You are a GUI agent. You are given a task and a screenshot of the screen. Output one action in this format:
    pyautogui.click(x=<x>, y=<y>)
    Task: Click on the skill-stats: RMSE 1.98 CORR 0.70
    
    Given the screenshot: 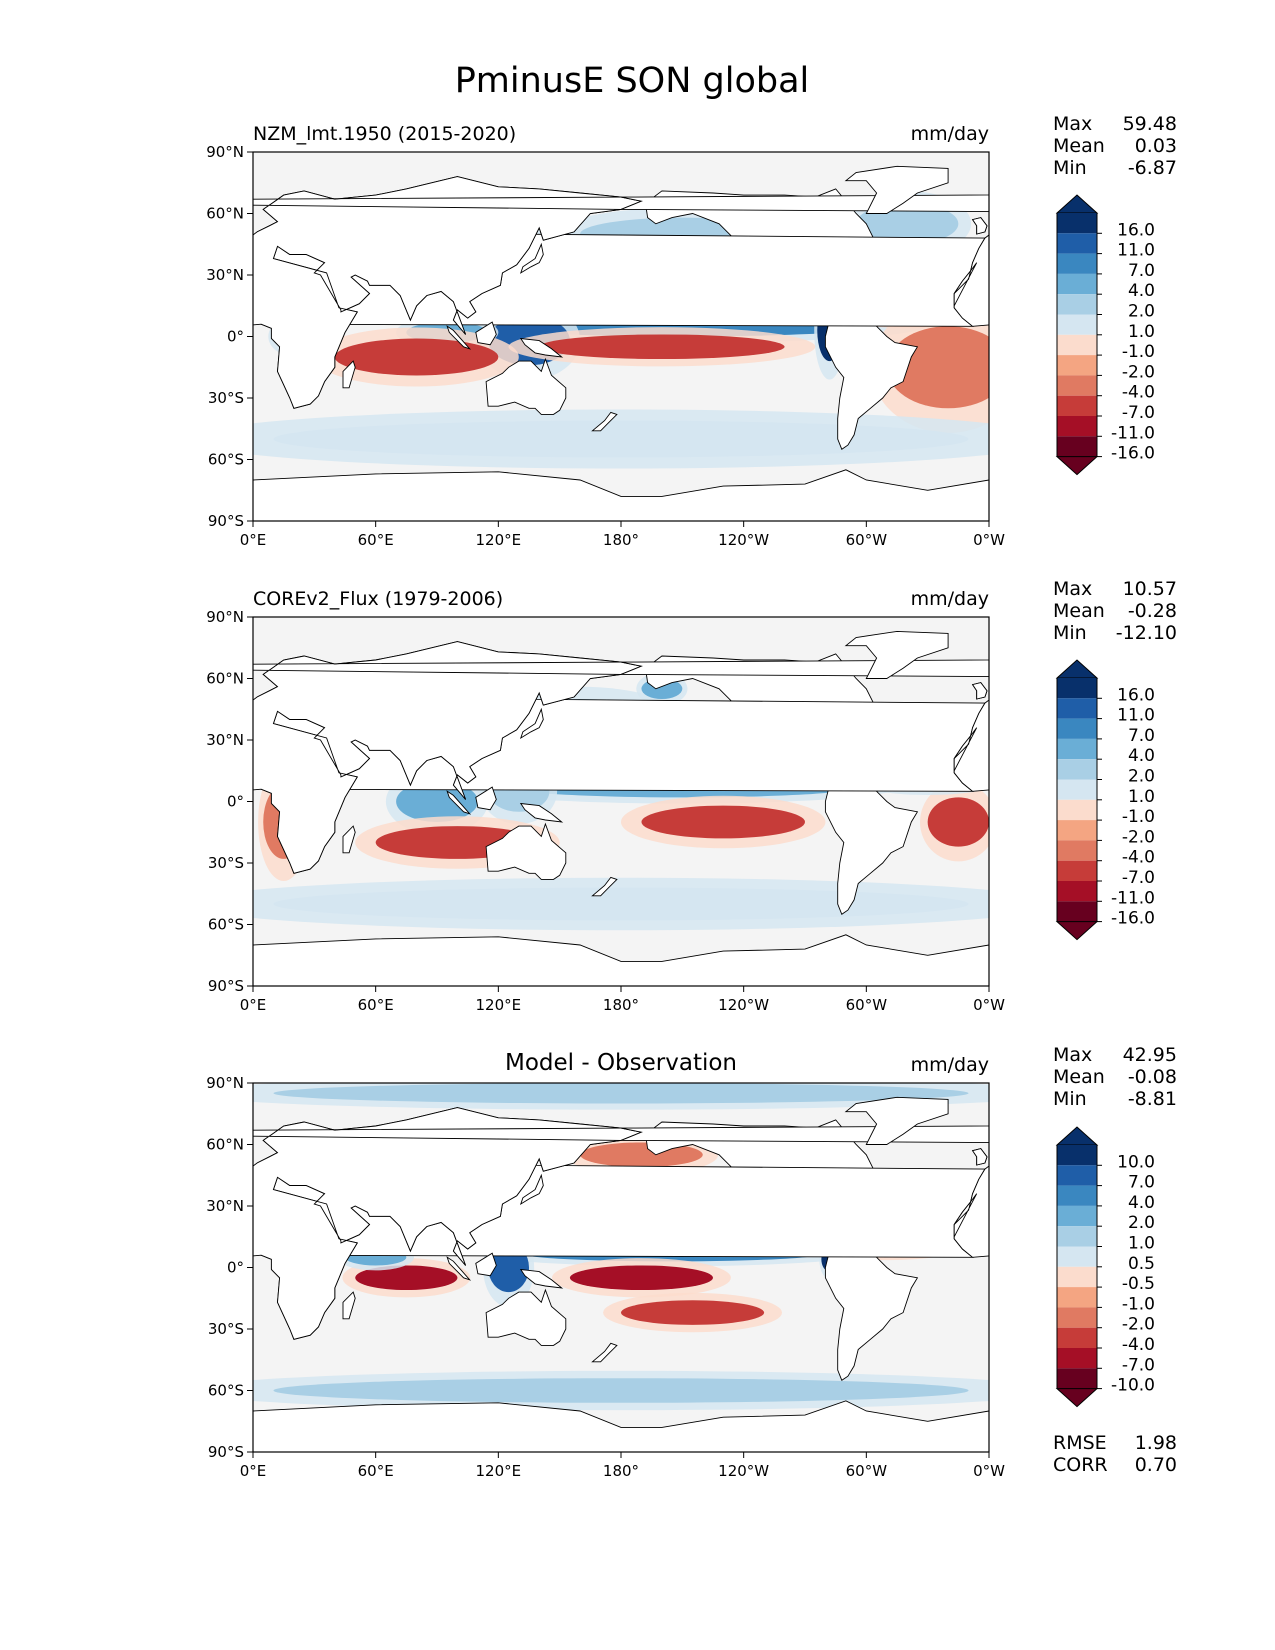 What is the action you would take?
    pyautogui.click(x=1115, y=1454)
    